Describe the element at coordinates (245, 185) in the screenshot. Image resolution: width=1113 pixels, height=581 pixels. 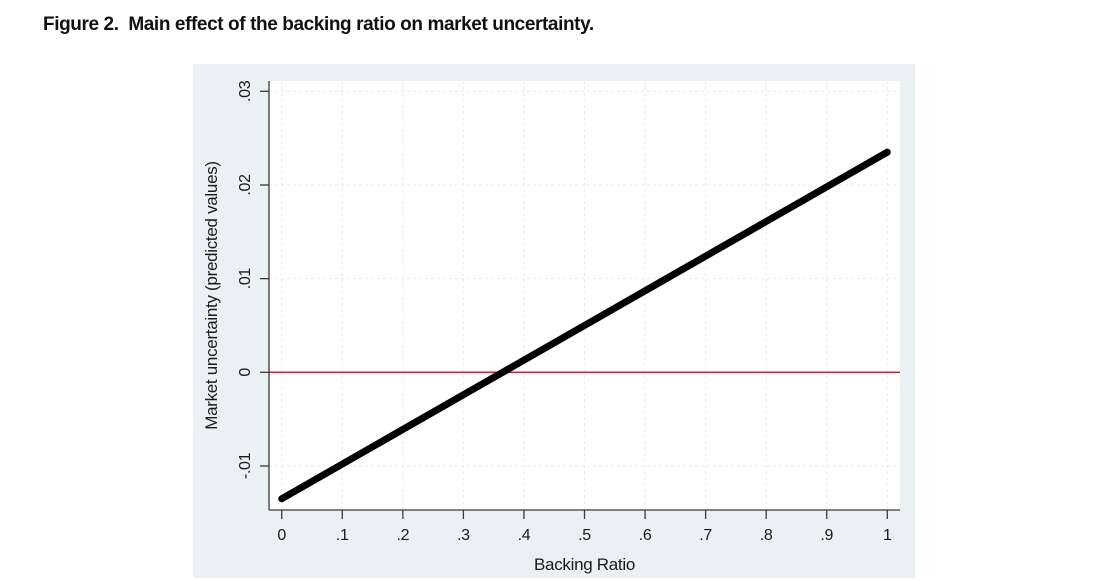
I see `y-tick-label: .02` at that location.